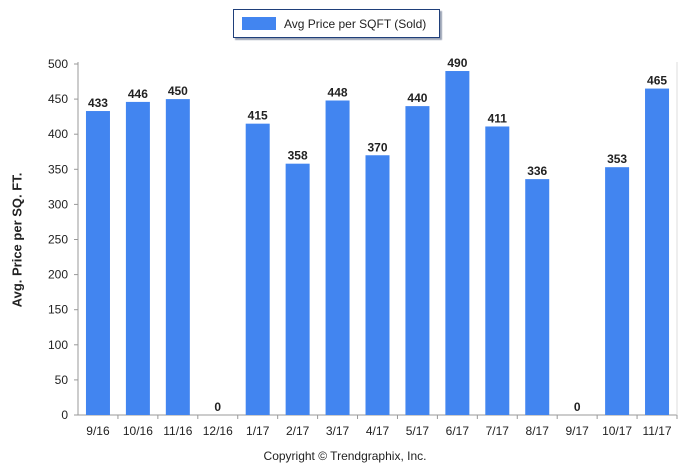 The width and height of the screenshot is (690, 470). What do you see at coordinates (17, 240) in the screenshot?
I see `y-axis-label: Avg. Price per SQ. FT.` at bounding box center [17, 240].